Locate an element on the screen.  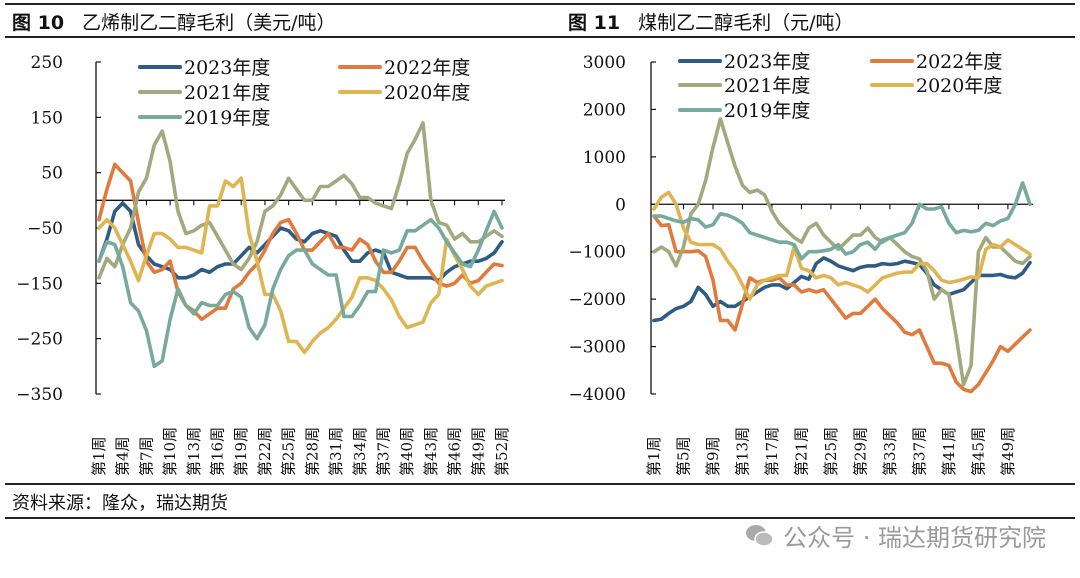
chart2-series-line-2020 is located at coordinates (842, 245).